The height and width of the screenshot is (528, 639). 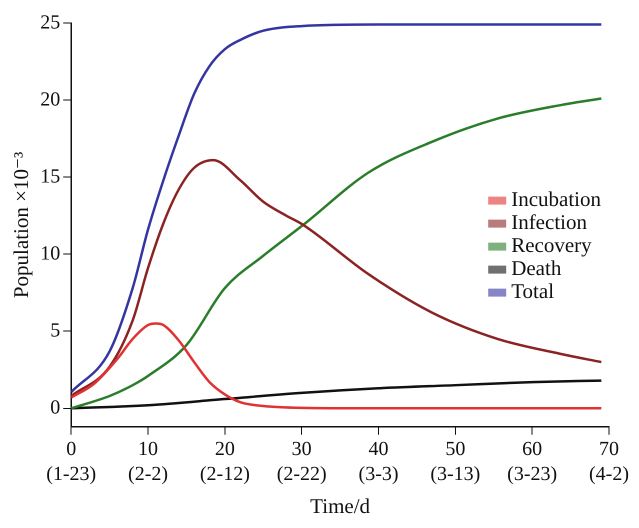 What do you see at coordinates (71, 474) in the screenshot?
I see `text: (1-23)` at bounding box center [71, 474].